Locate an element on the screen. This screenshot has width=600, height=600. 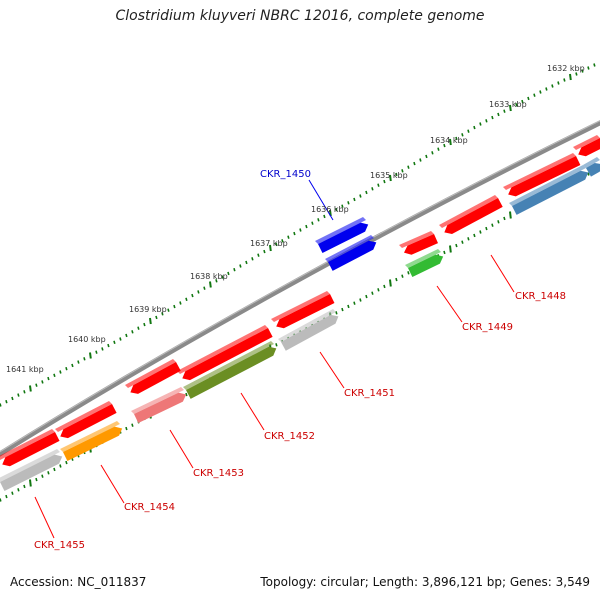
leader-ckr1448 is located at coordinates (502, 273).